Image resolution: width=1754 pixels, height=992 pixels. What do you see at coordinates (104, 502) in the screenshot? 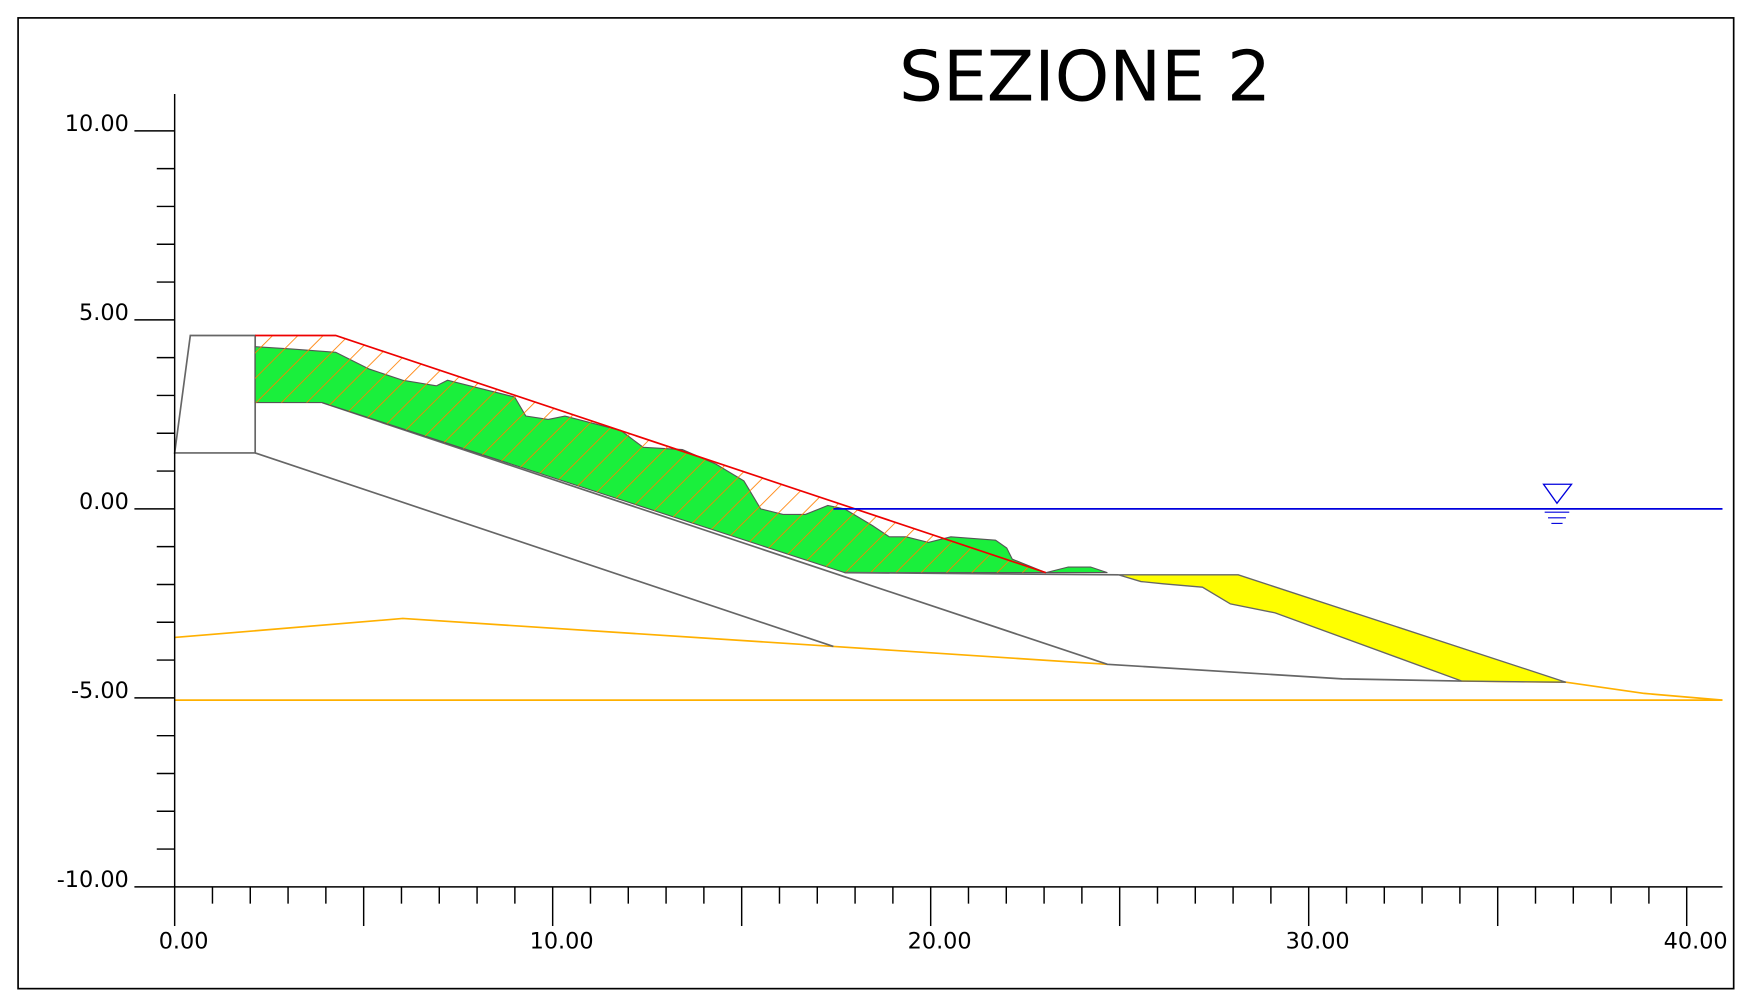
I see `y-tick-label: 0.00` at bounding box center [104, 502].